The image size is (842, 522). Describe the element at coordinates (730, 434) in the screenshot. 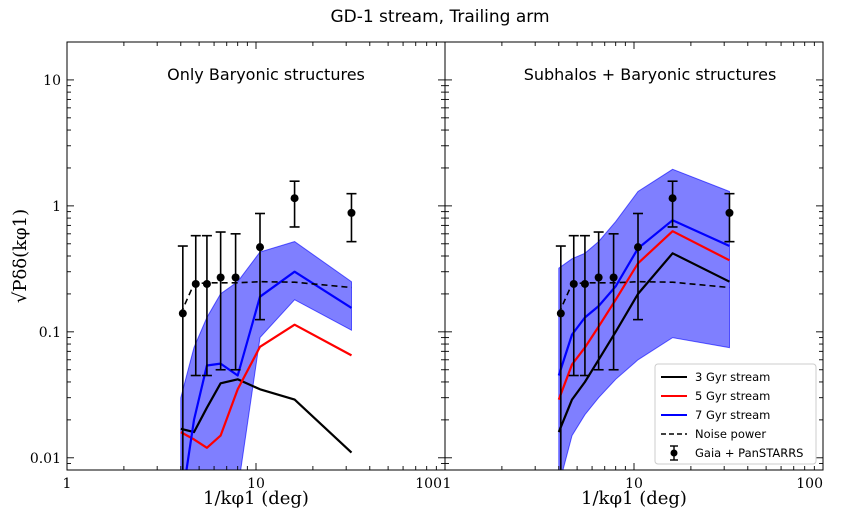

I see `legend-label: Noise power` at that location.